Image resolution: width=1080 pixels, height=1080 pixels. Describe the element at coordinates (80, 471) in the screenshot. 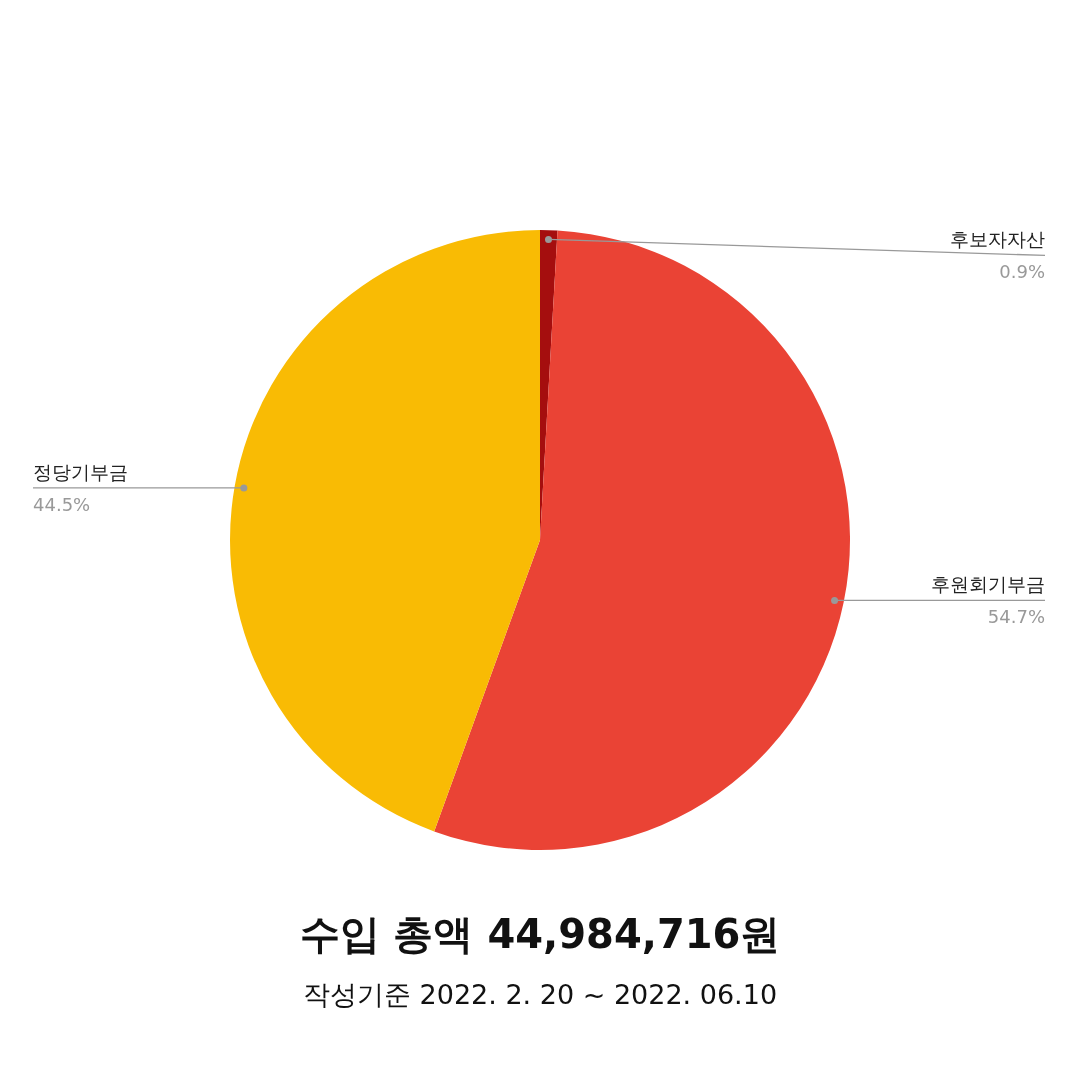

I see `slice-label: 정당기부금` at that location.